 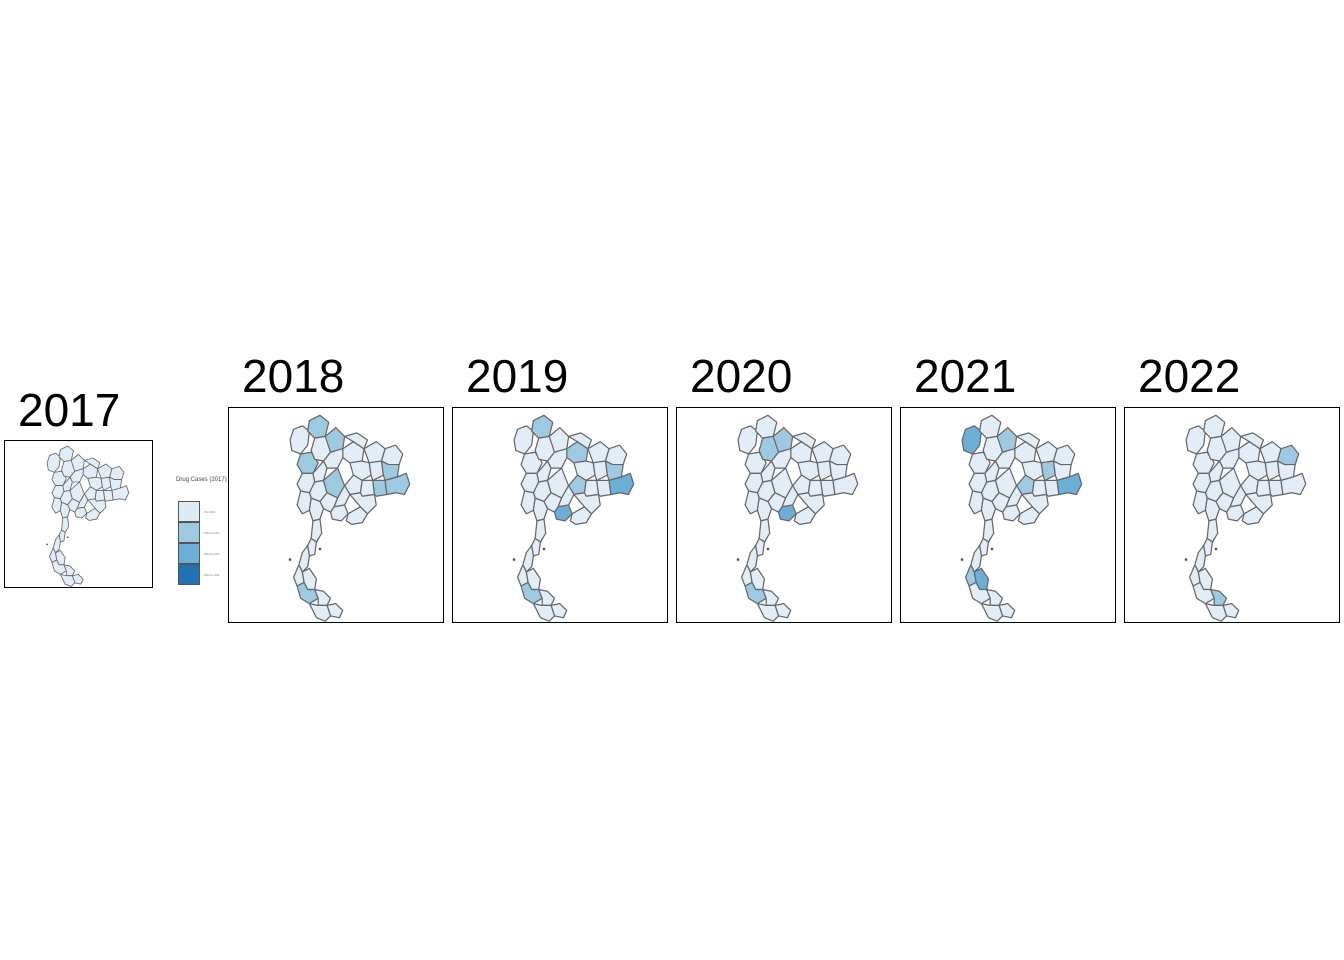 I want to click on panel-title-2018: 2018, so click(x=293, y=376).